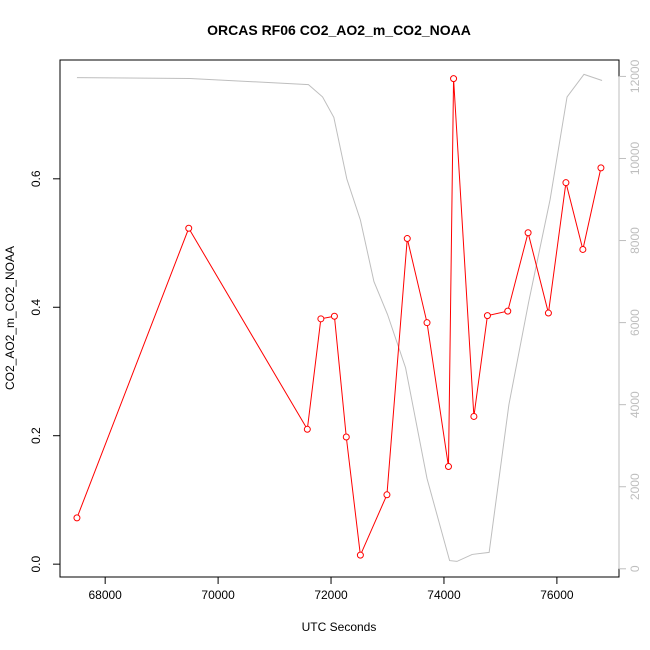 This screenshot has width=650, height=650. I want to click on x-axis: 68000 70000 72000 74000 76000, so click(331, 589).